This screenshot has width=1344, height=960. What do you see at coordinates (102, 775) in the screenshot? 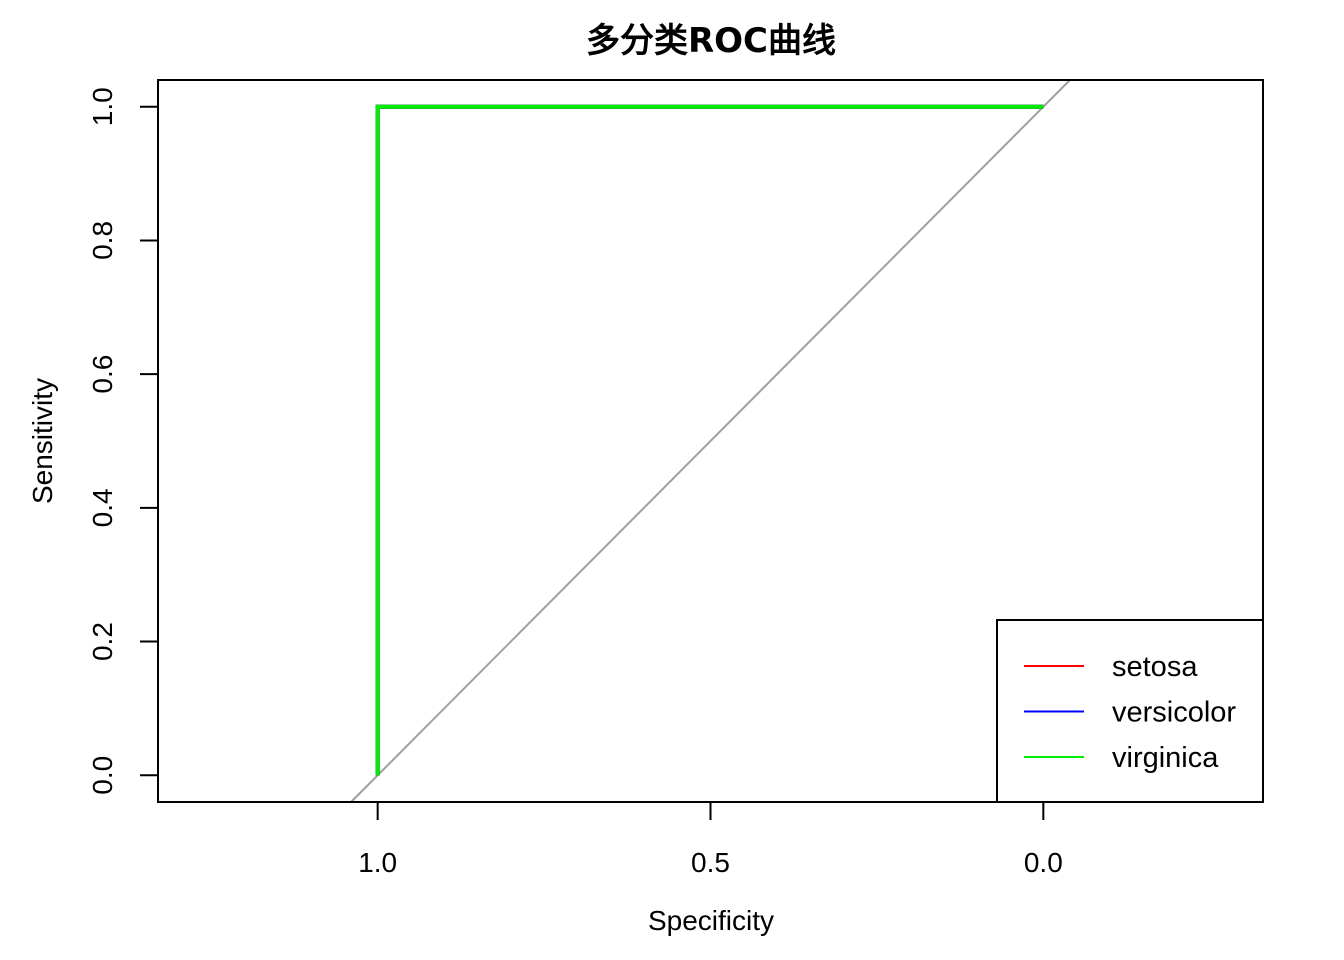
I see `y-tick-label: 0.0` at bounding box center [102, 775].